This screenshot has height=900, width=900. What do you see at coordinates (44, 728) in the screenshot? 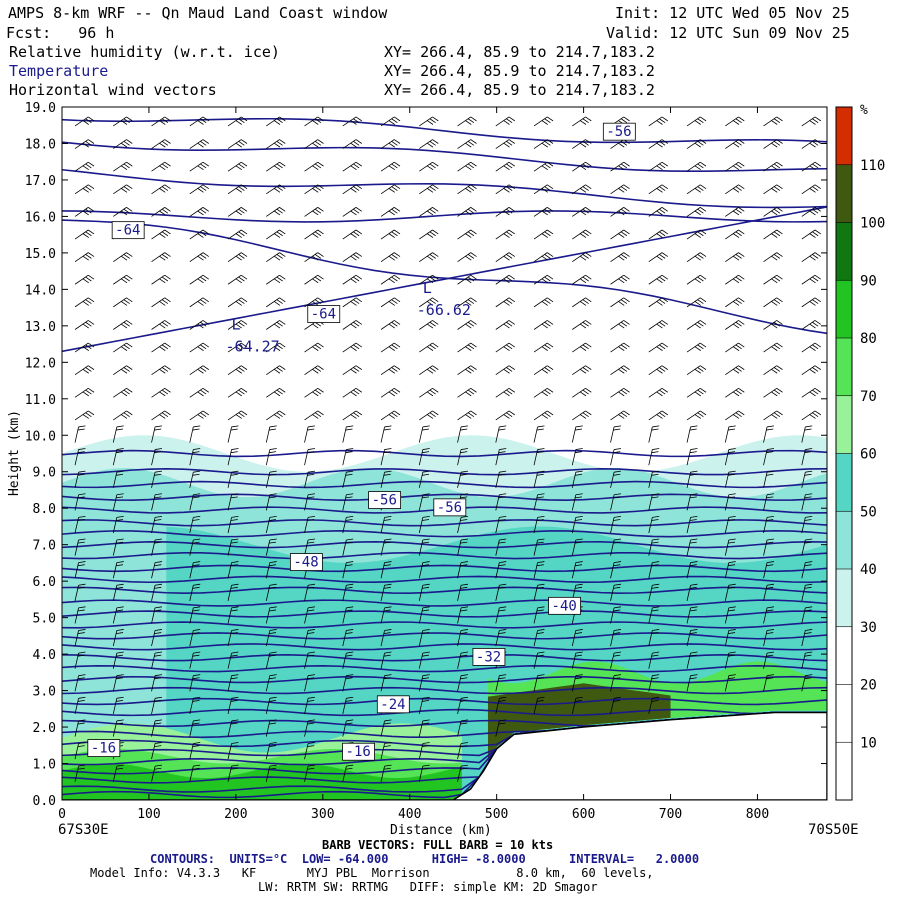
I see `y-tick-label: 2.0` at bounding box center [44, 728].